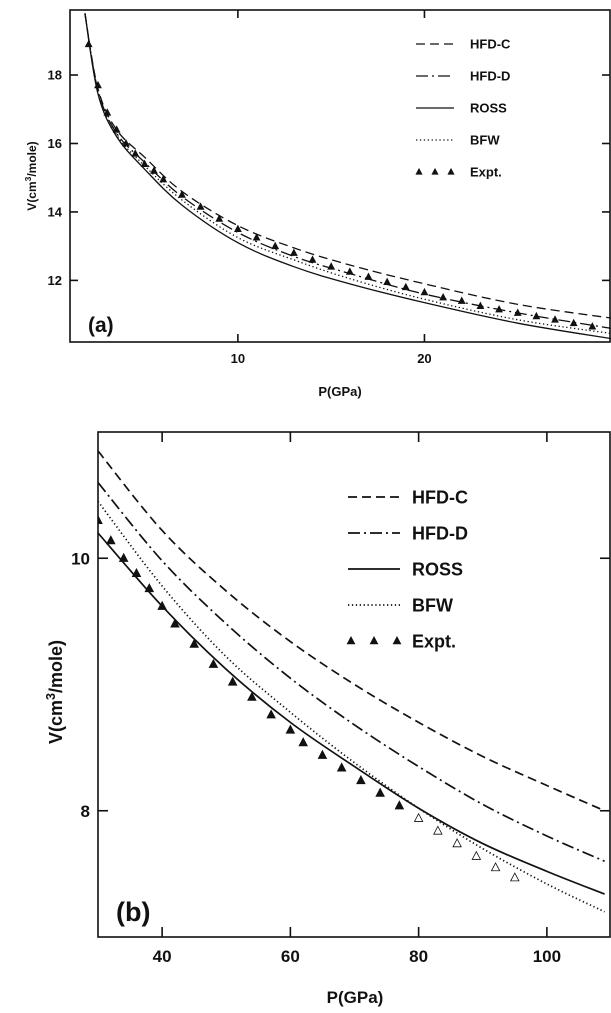  What do you see at coordinates (162, 956) in the screenshot?
I see `x-tick-label: 40` at bounding box center [162, 956].